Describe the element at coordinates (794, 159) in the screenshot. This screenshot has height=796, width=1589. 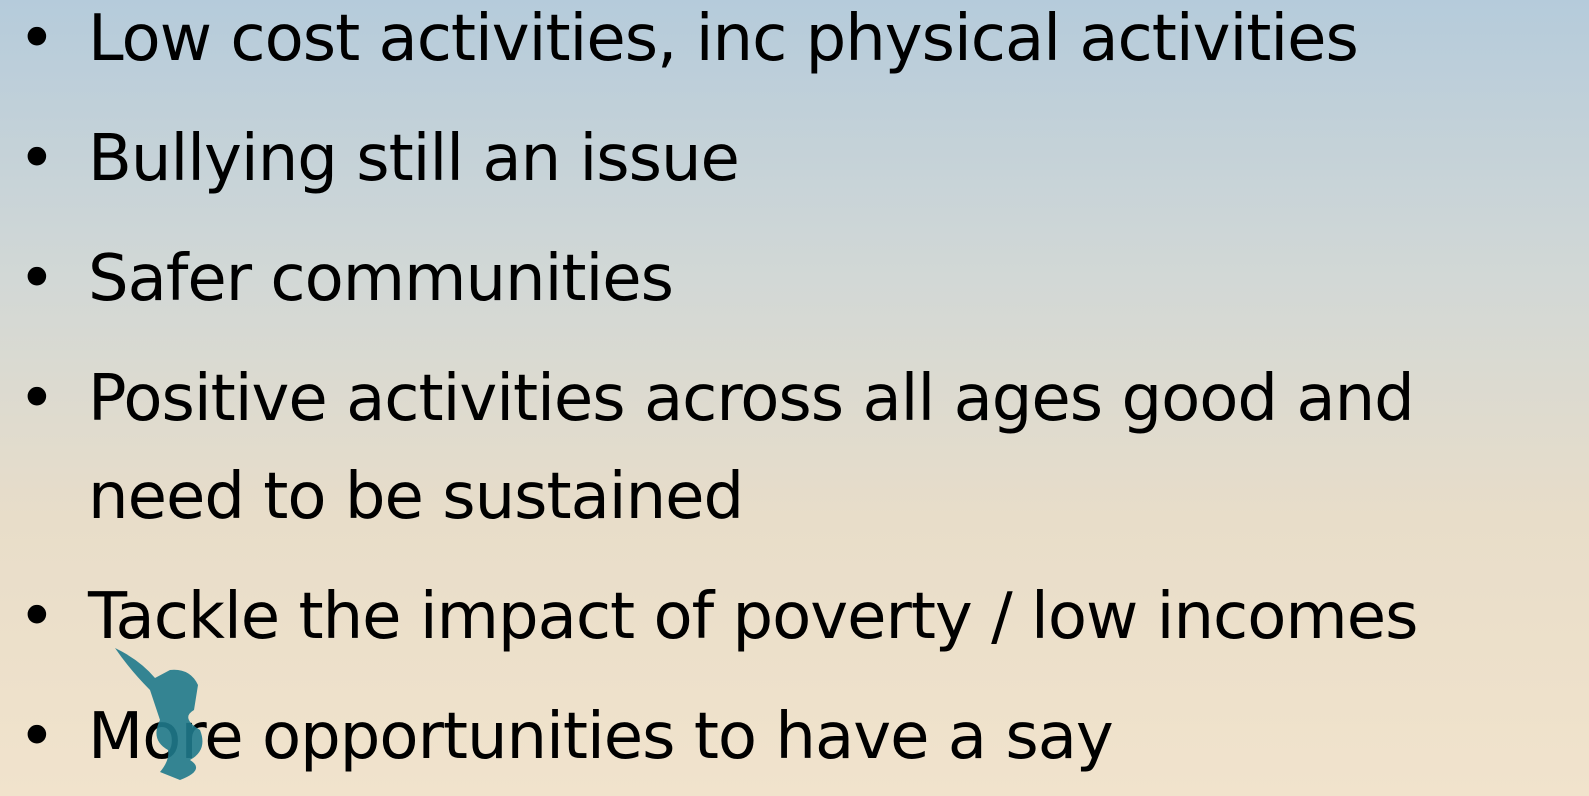
I see `bullet: Bullying still an issue` at that location.